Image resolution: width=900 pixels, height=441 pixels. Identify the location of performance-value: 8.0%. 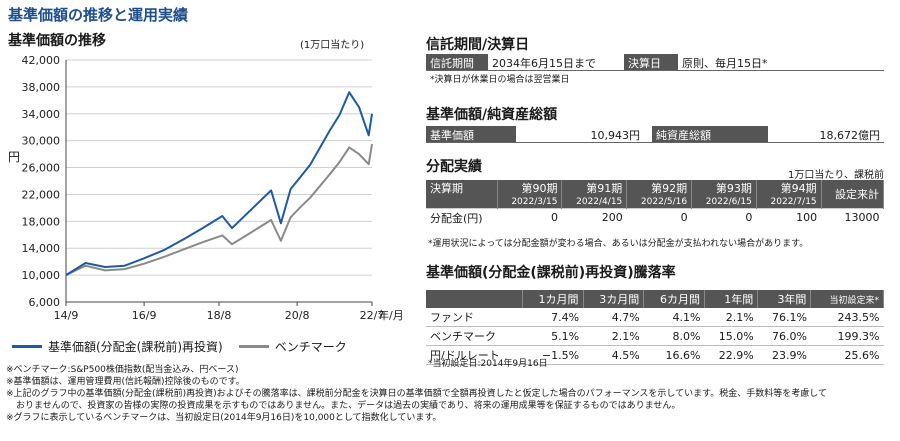
(674, 336).